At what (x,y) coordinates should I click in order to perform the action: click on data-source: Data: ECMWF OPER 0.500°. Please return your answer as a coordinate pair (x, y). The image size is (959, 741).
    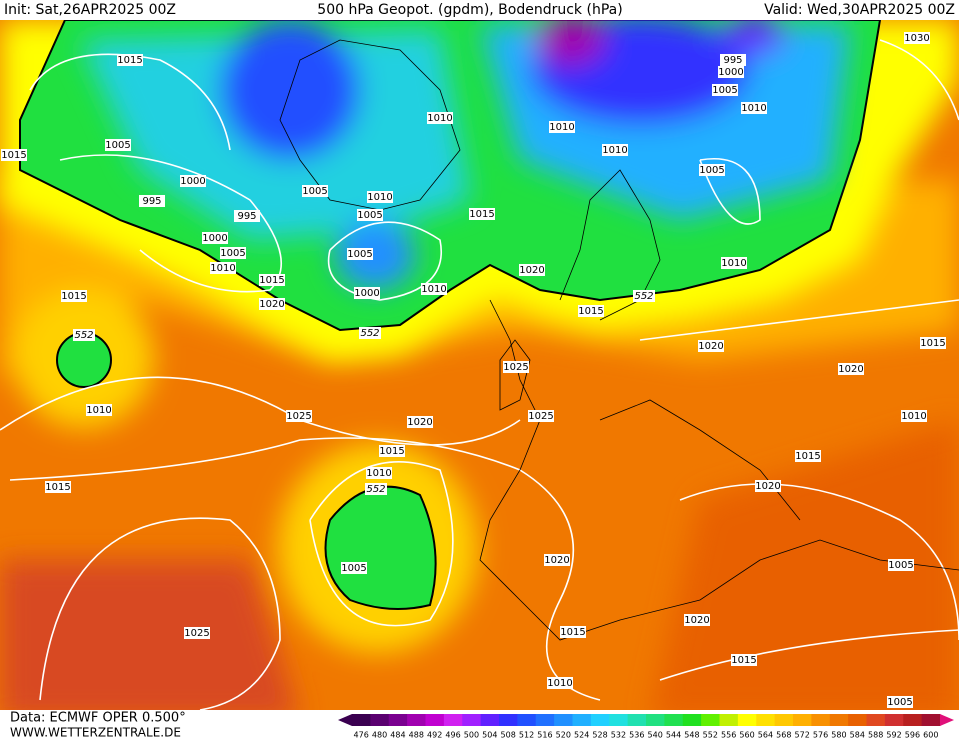
    Looking at the image, I should click on (98, 718).